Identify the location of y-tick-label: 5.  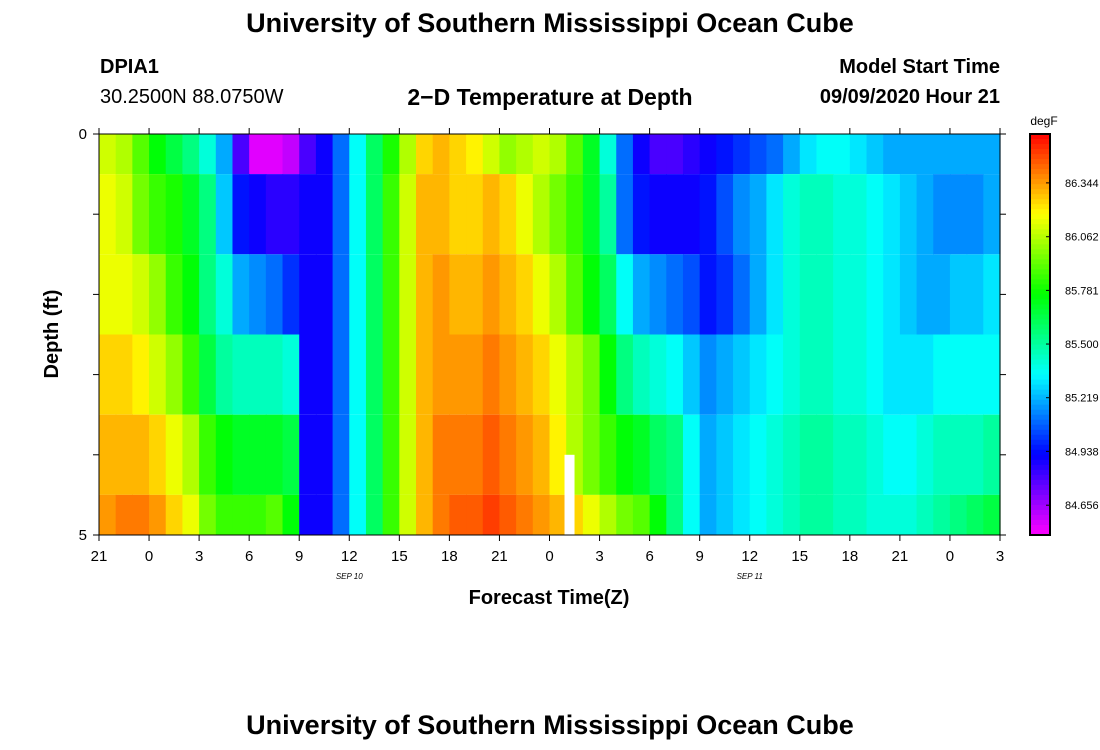
(83, 535).